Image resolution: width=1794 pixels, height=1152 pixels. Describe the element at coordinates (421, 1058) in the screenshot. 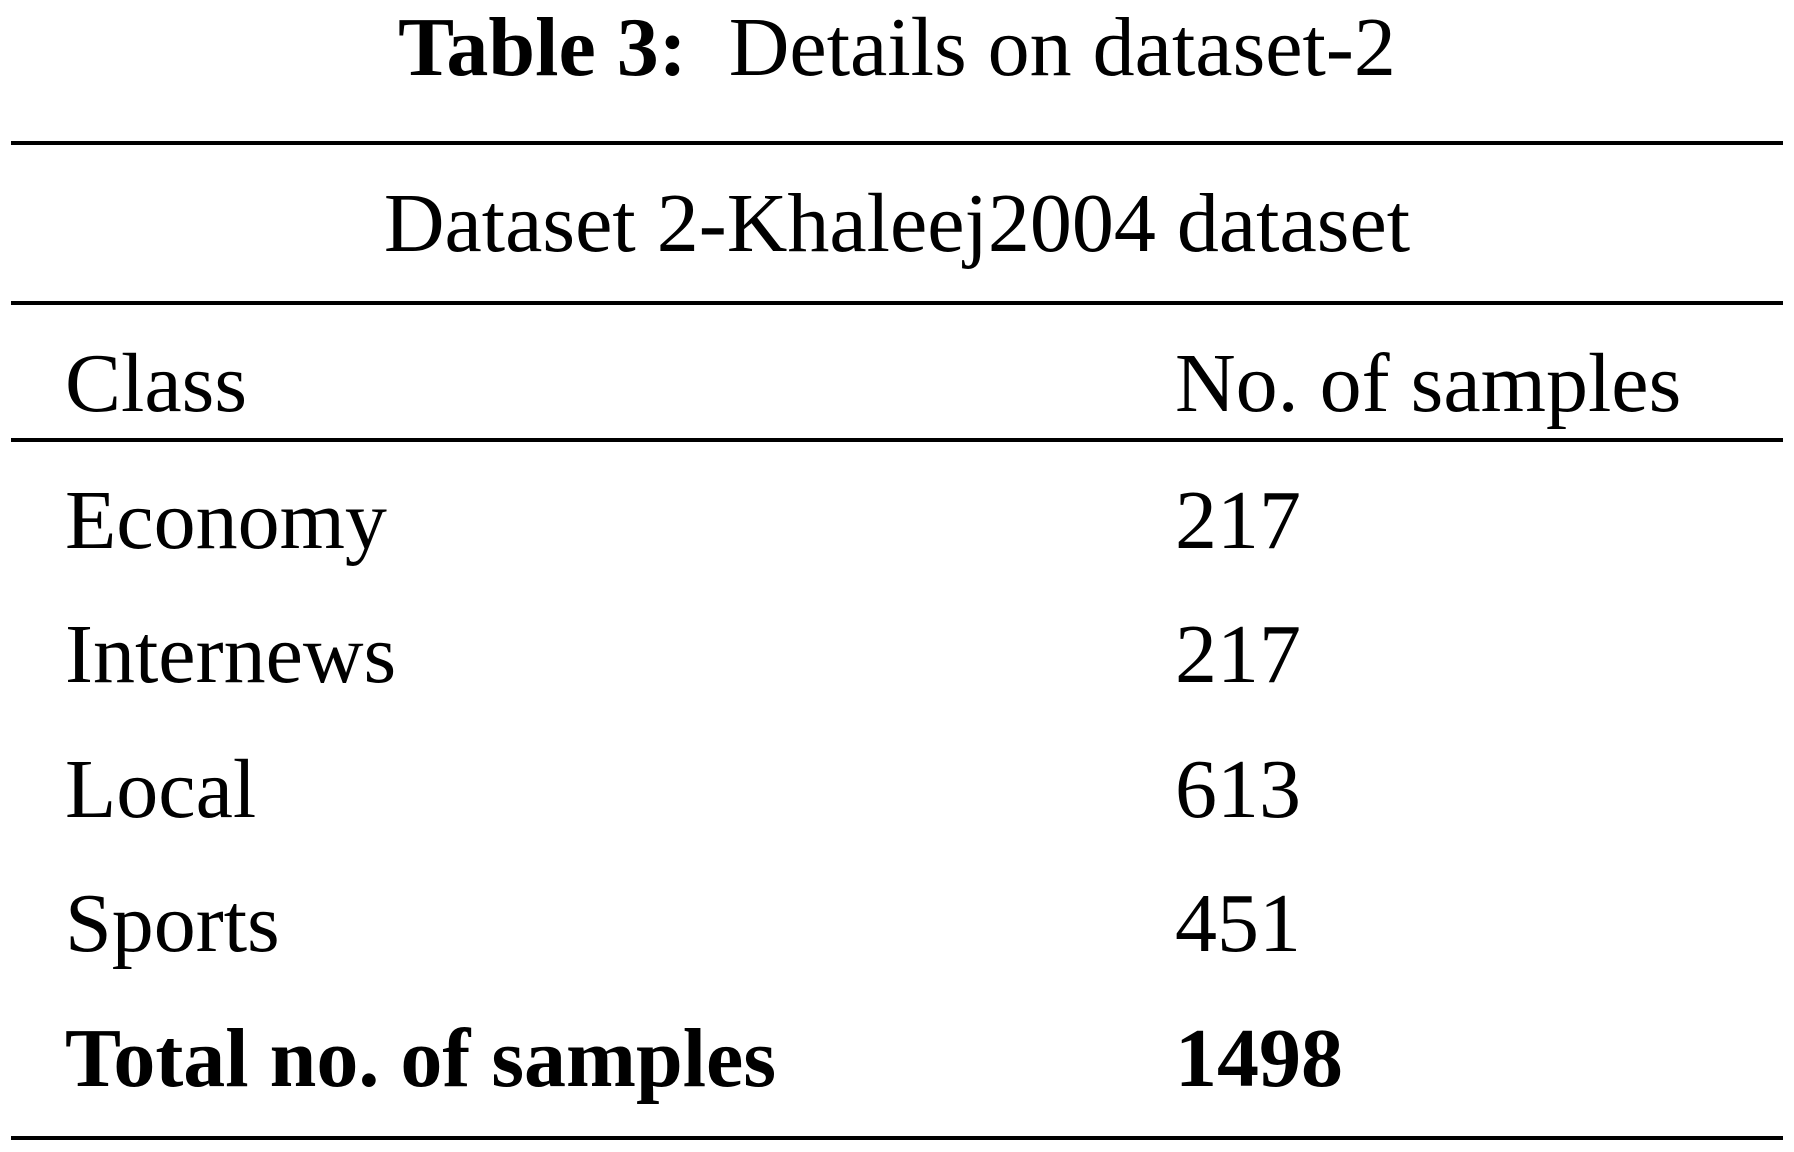

I see `total-label: Total no. of samples` at that location.